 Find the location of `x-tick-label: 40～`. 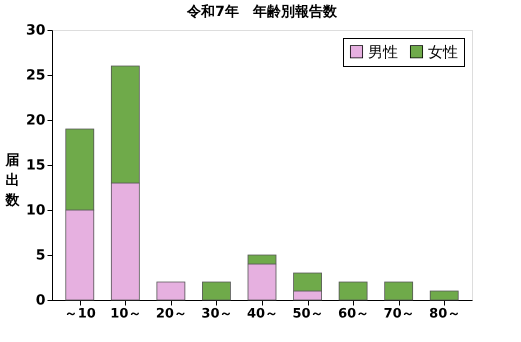

x-tick-label: 40～ is located at coordinates (262, 314).